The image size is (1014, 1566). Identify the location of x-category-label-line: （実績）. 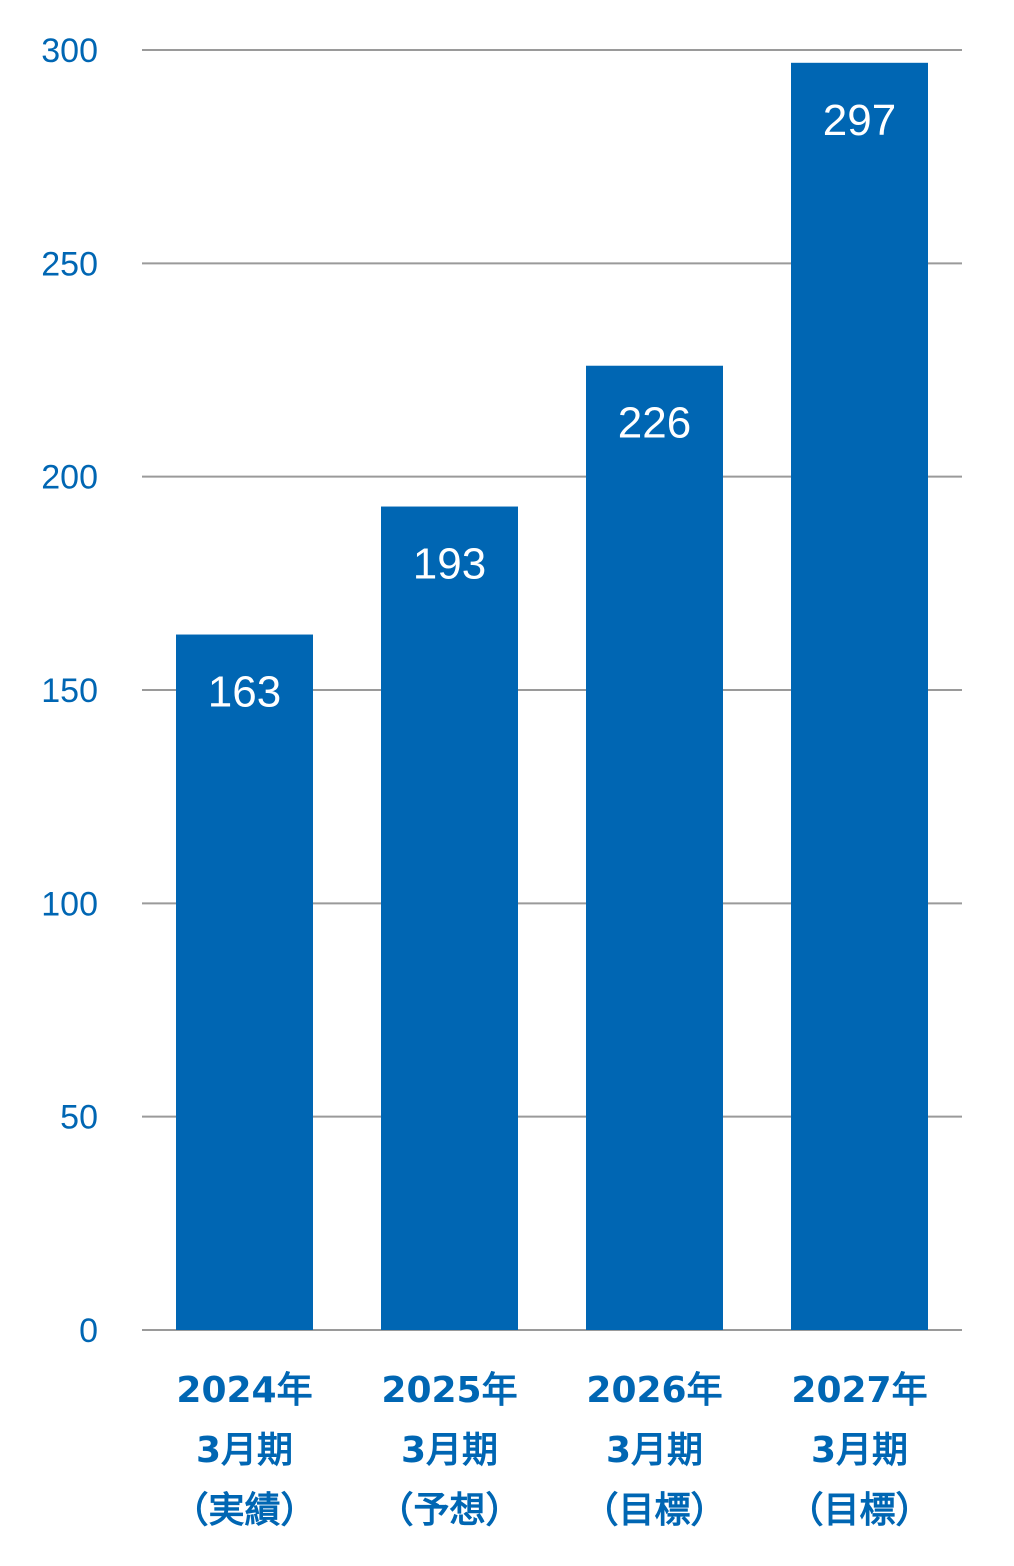
(244, 1510).